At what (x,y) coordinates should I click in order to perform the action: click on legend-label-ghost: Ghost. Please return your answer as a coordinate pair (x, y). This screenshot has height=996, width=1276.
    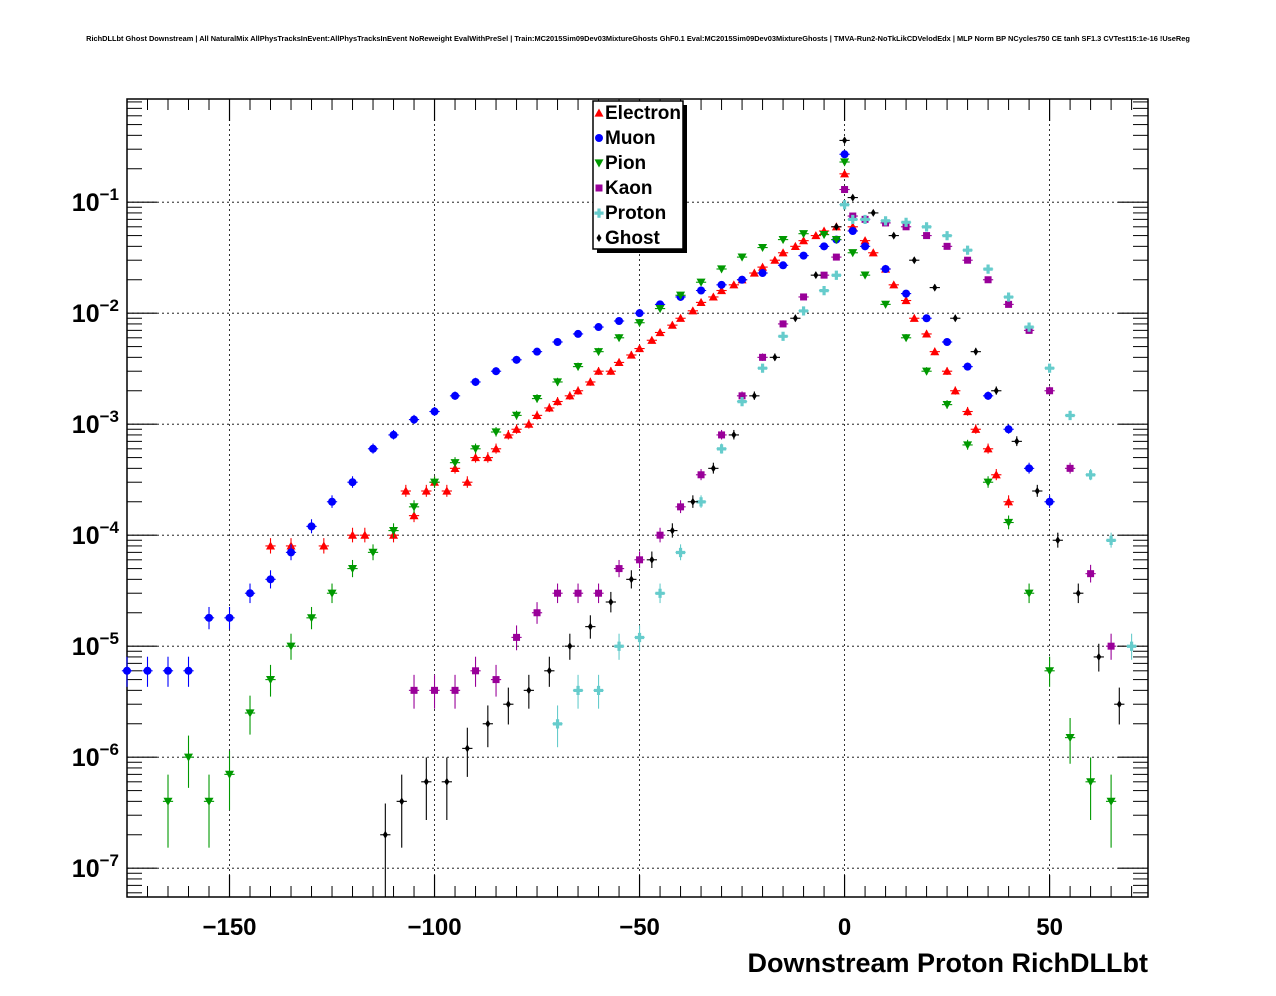
    Looking at the image, I should click on (633, 238).